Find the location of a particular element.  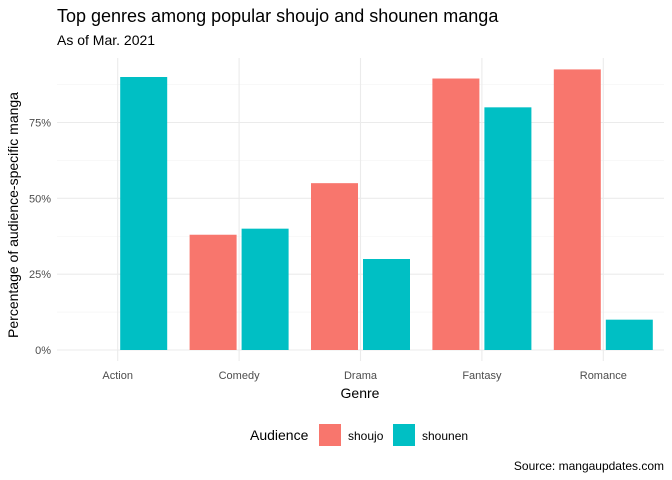

bar-shounen-fantasy is located at coordinates (508, 228).